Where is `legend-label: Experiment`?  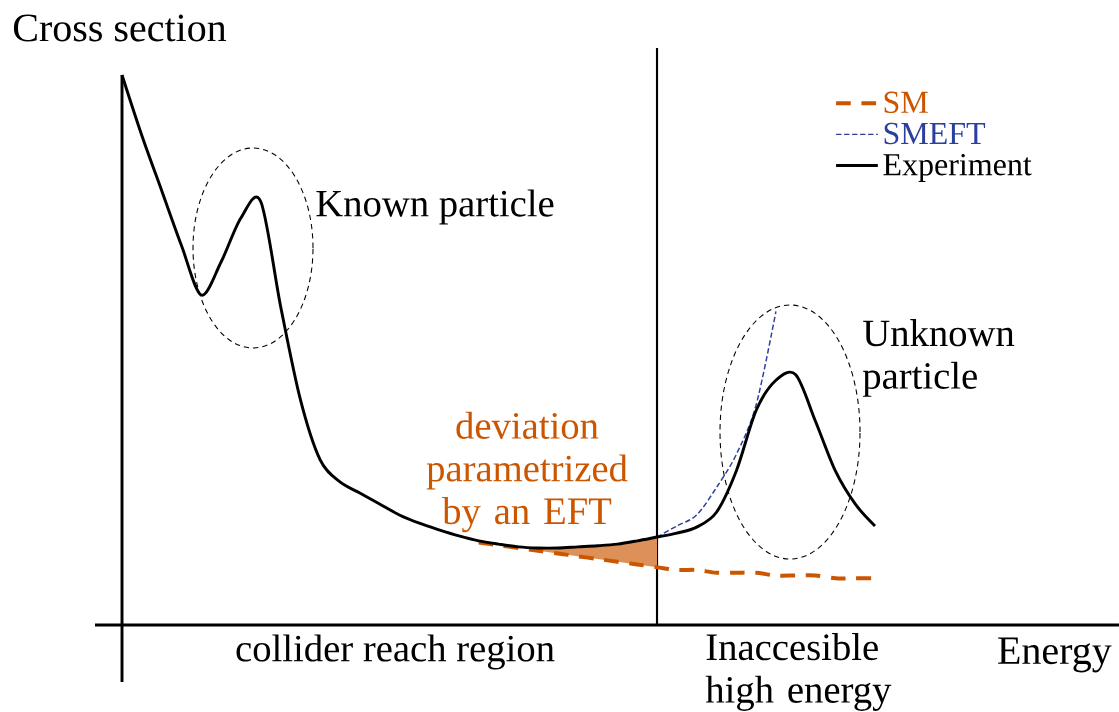
legend-label: Experiment is located at coordinates (957, 167).